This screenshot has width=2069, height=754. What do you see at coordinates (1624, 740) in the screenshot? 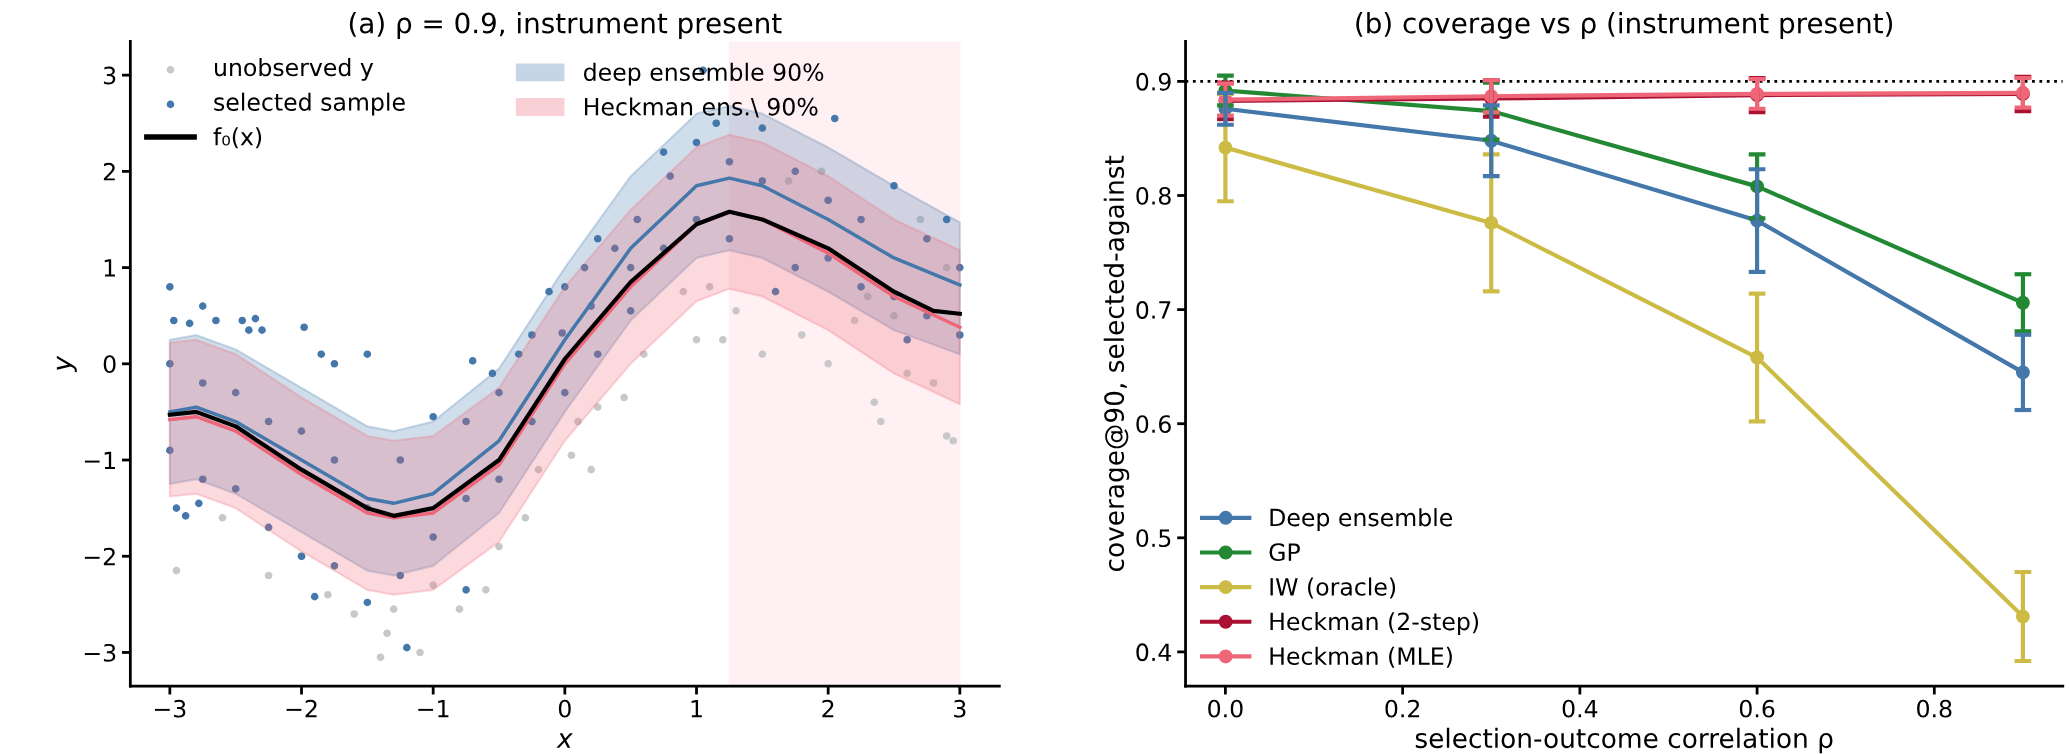
I see `x-axis-title: selection-outcome correlation ρ` at bounding box center [1624, 740].